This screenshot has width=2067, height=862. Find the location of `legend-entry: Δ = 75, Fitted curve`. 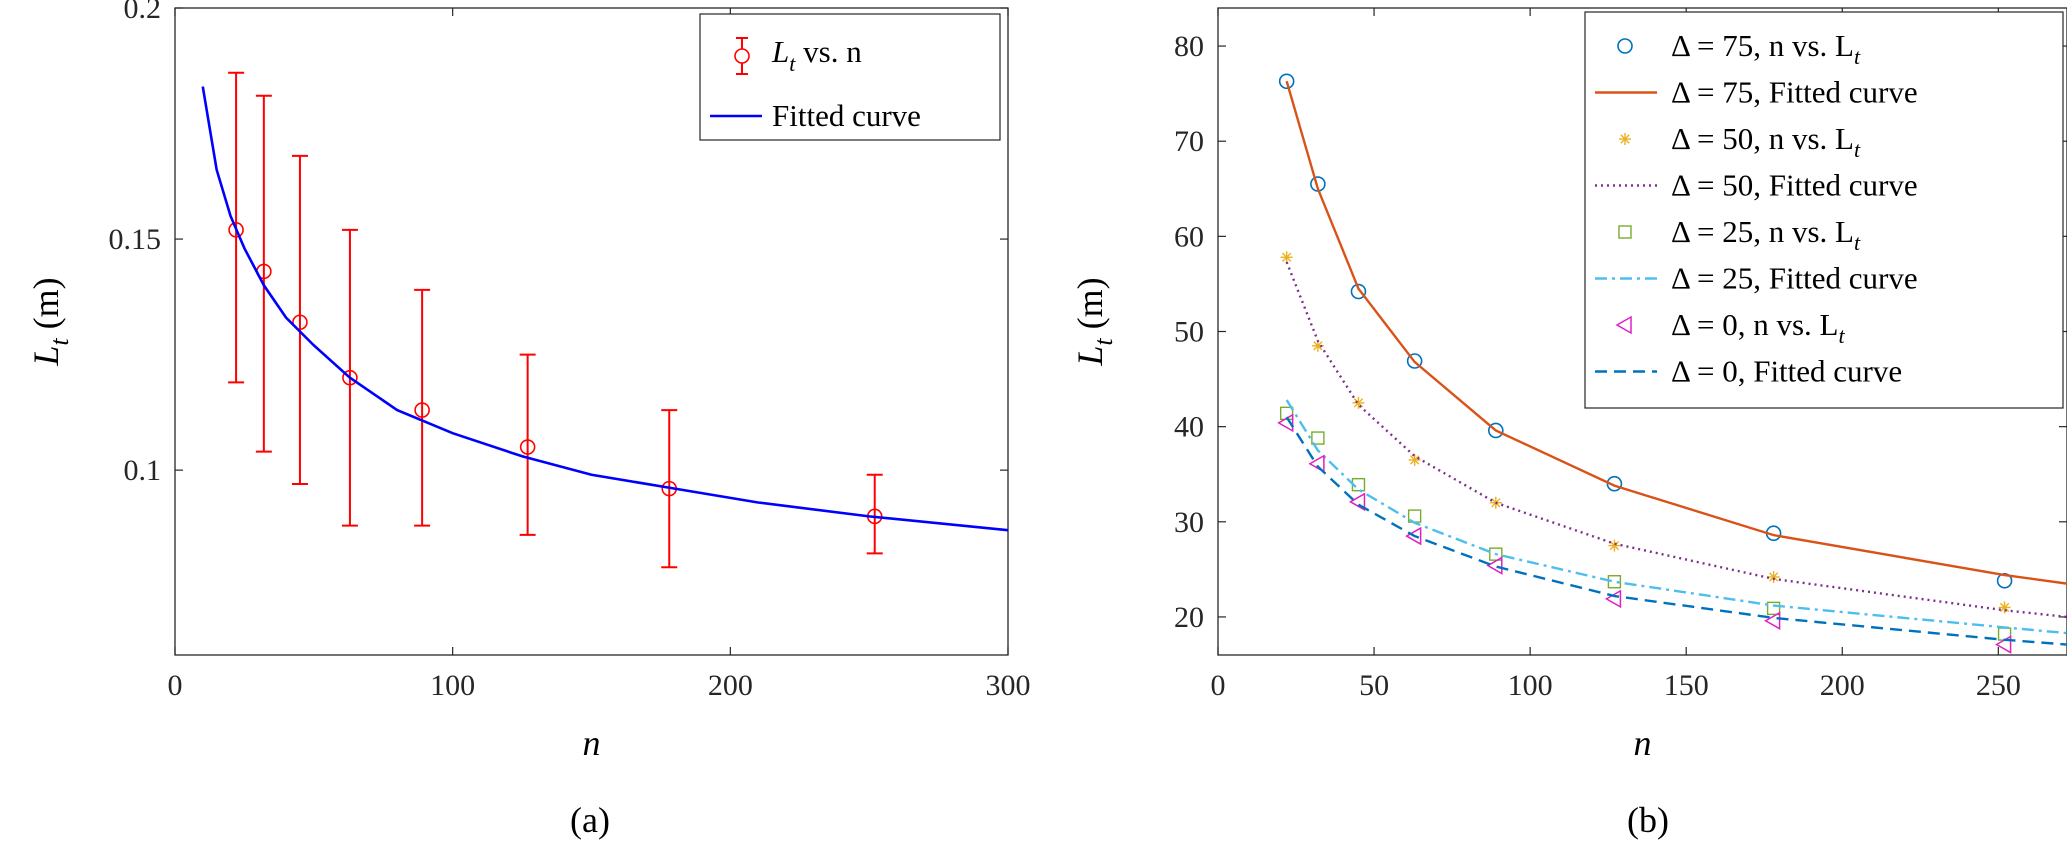

legend-entry: Δ = 75, Fitted curve is located at coordinates (1756, 92).